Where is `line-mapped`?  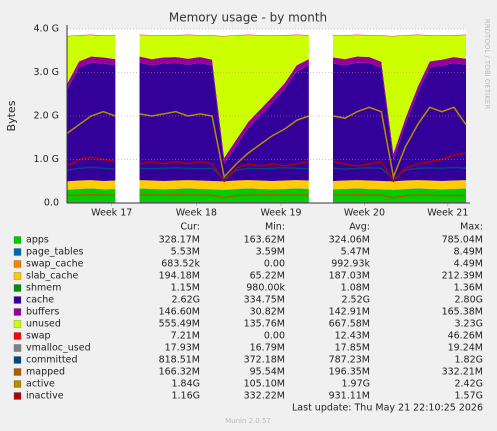
line-mapped is located at coordinates (266, 196).